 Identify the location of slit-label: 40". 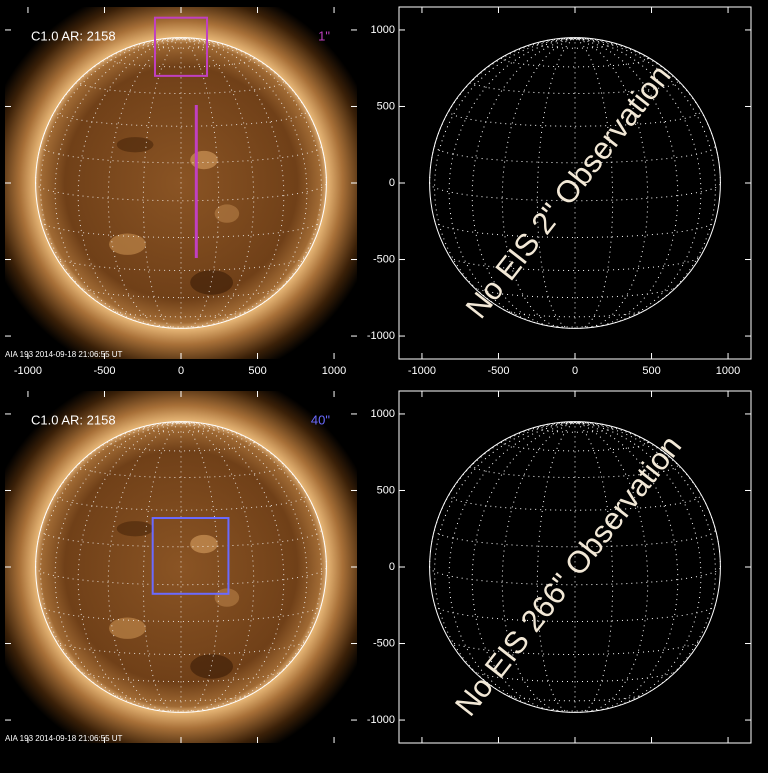
(320, 419).